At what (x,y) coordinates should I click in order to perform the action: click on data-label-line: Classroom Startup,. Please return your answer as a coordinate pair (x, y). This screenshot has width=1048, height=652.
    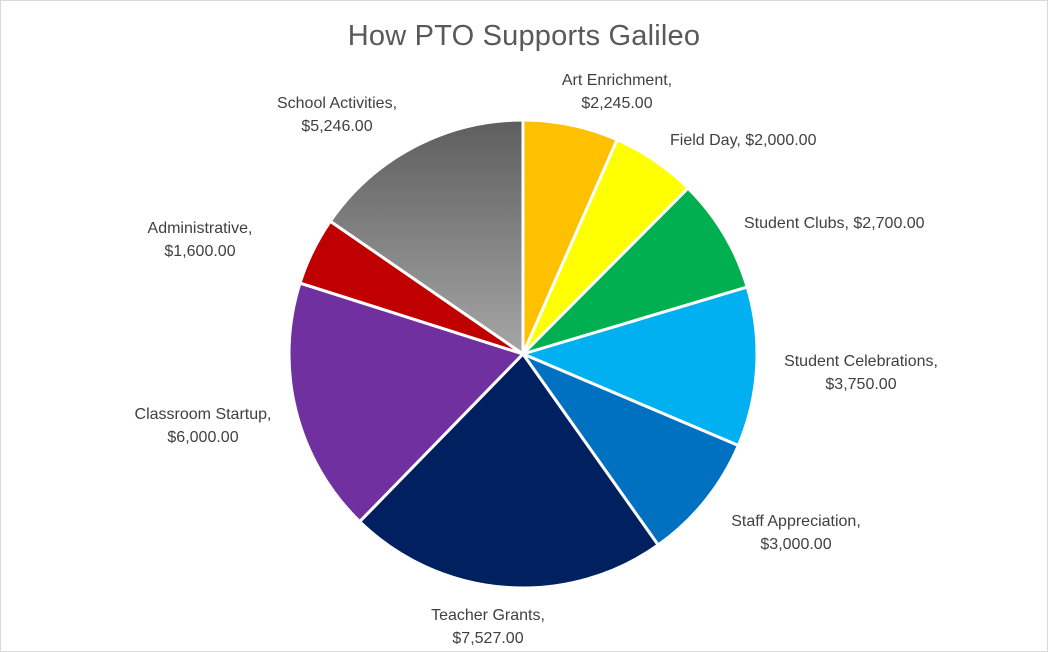
    Looking at the image, I should click on (203, 414).